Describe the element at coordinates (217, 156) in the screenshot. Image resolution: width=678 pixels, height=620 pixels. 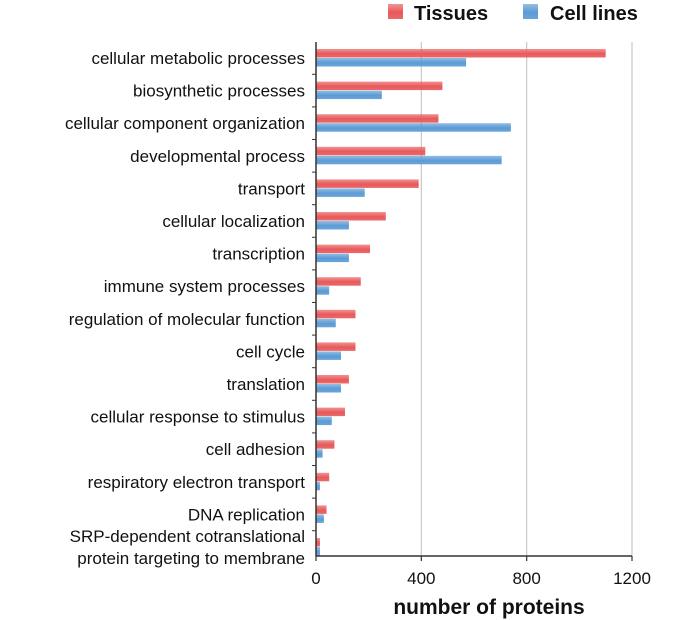
I see `category-label: developmental process` at that location.